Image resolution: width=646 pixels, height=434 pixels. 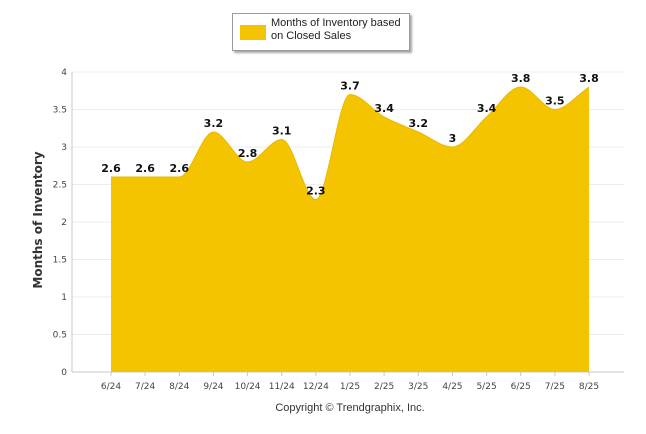 What do you see at coordinates (38, 220) in the screenshot?
I see `y-axis-title: Months of Inventory` at bounding box center [38, 220].